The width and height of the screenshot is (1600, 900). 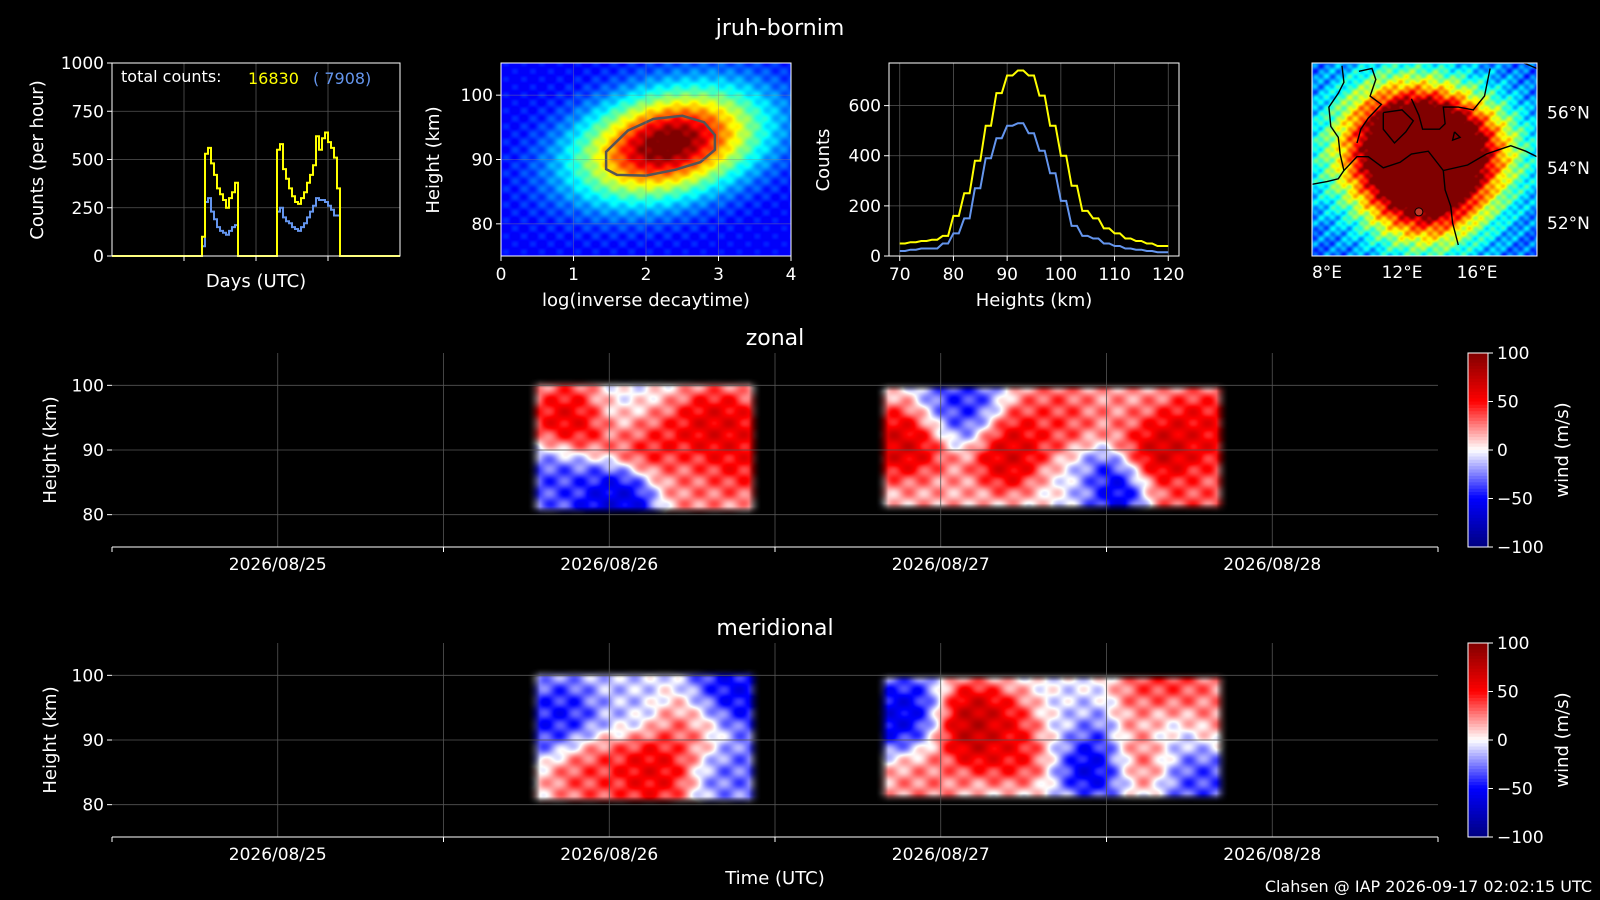 I want to click on zonal-title: zonal, so click(x=775, y=338).